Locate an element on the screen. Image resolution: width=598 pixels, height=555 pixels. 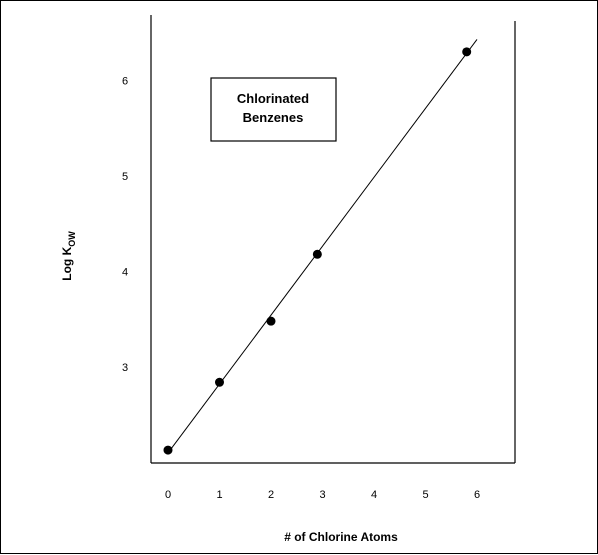
x-tick-label-0: 0 is located at coordinates (168, 495).